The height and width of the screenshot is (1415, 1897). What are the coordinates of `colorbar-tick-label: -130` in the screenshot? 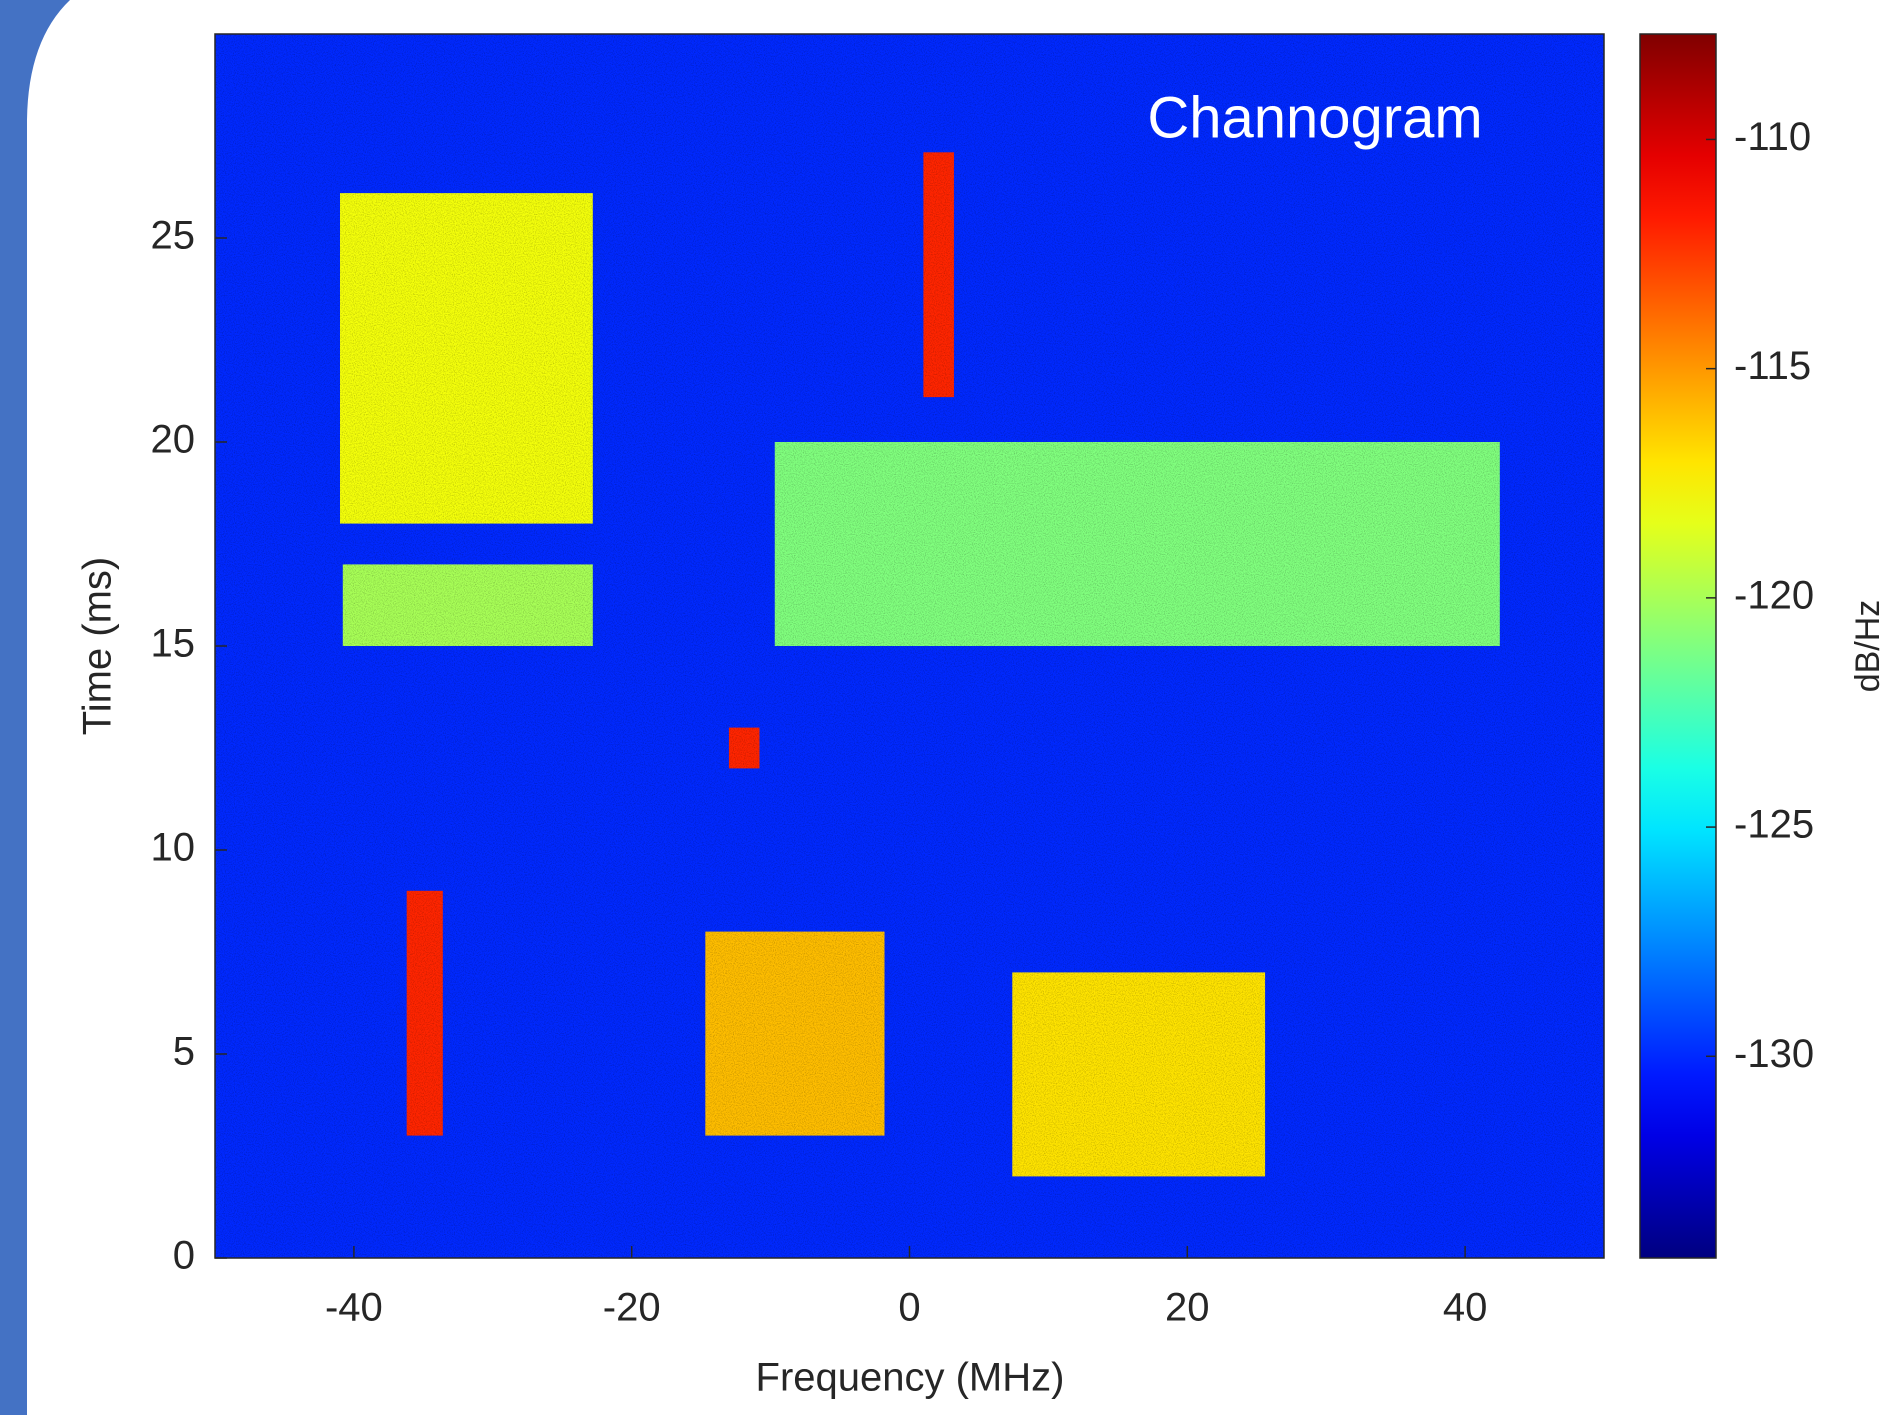 It's located at (1774, 1054).